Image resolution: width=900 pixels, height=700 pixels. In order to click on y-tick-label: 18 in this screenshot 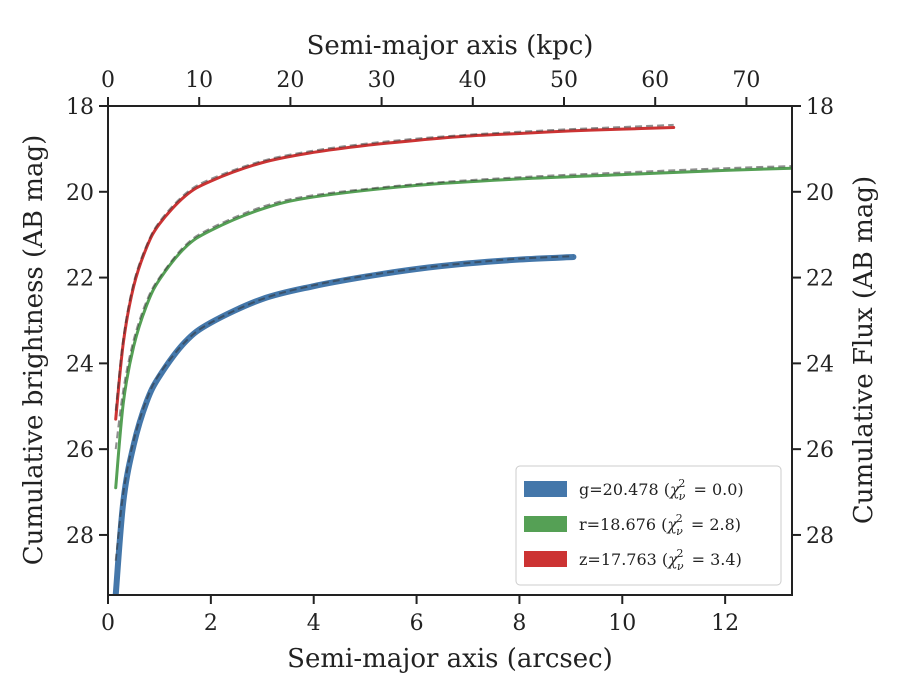, I will do `click(80, 107)`.